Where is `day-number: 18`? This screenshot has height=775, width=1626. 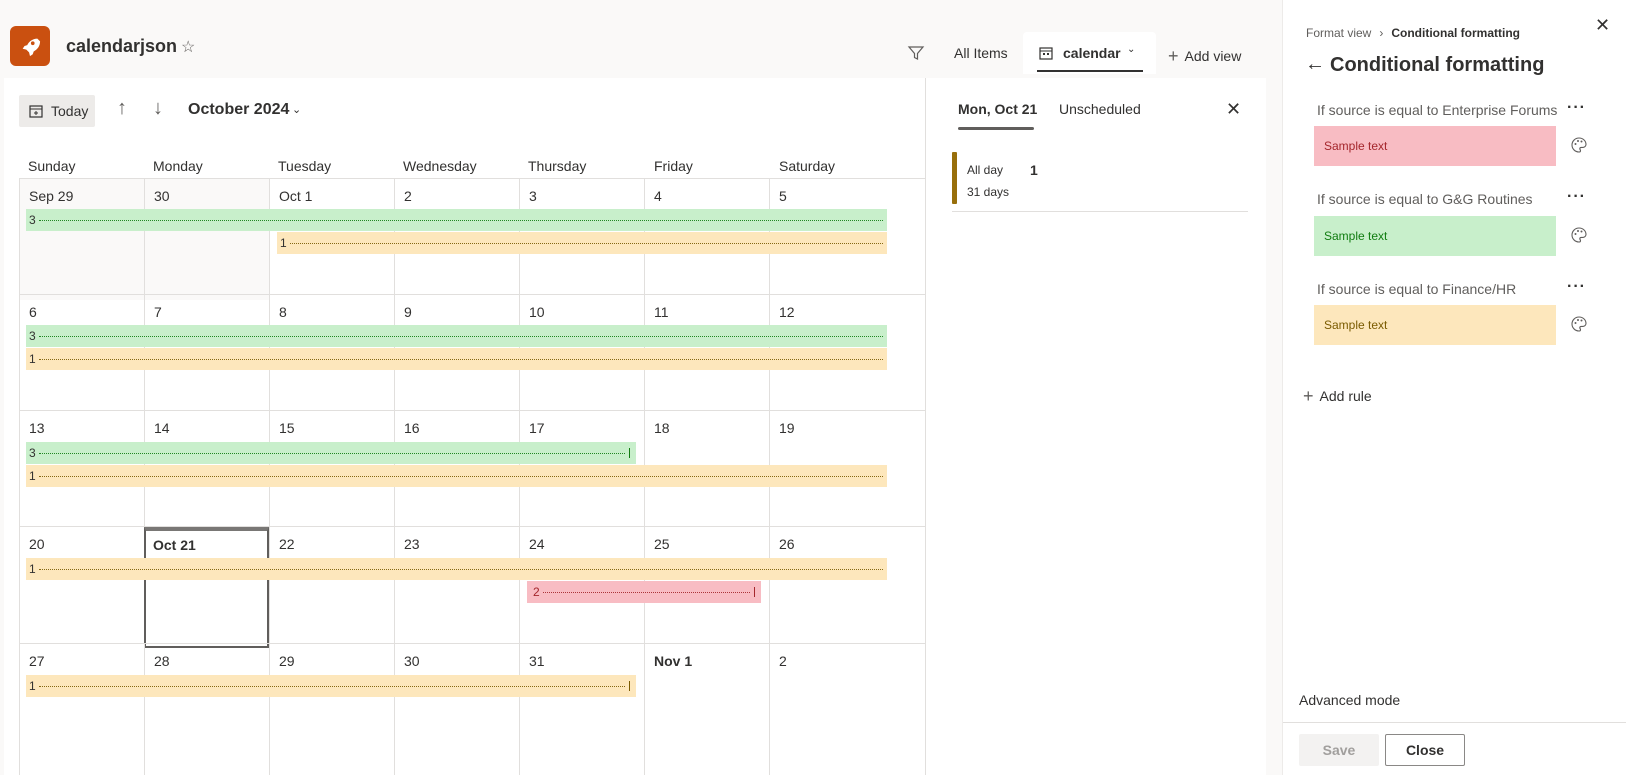 day-number: 18 is located at coordinates (662, 428).